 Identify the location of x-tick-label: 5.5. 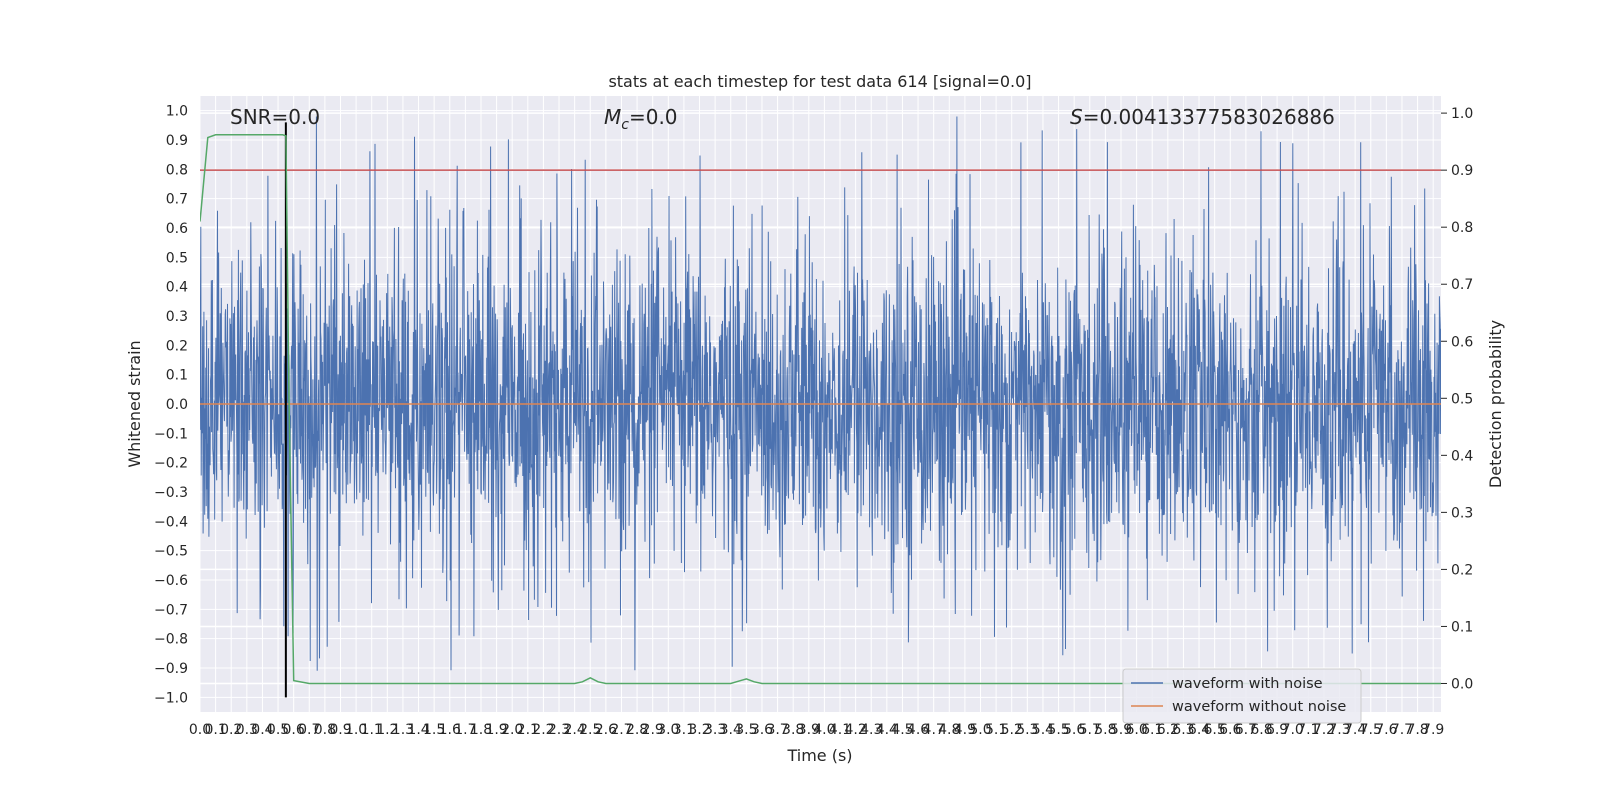
(1058, 730).